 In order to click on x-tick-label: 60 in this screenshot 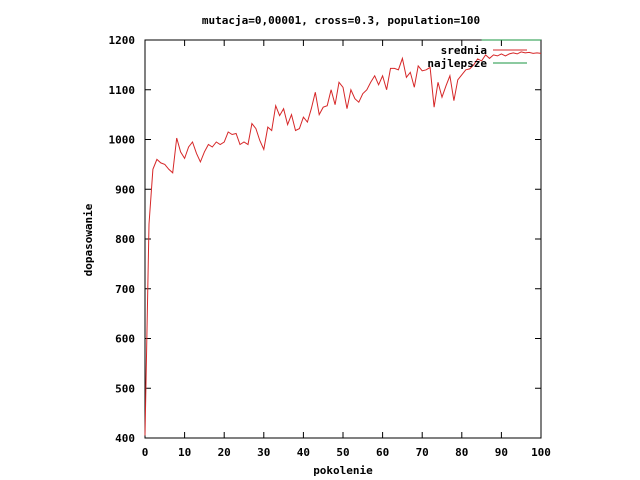, I will do `click(382, 452)`.